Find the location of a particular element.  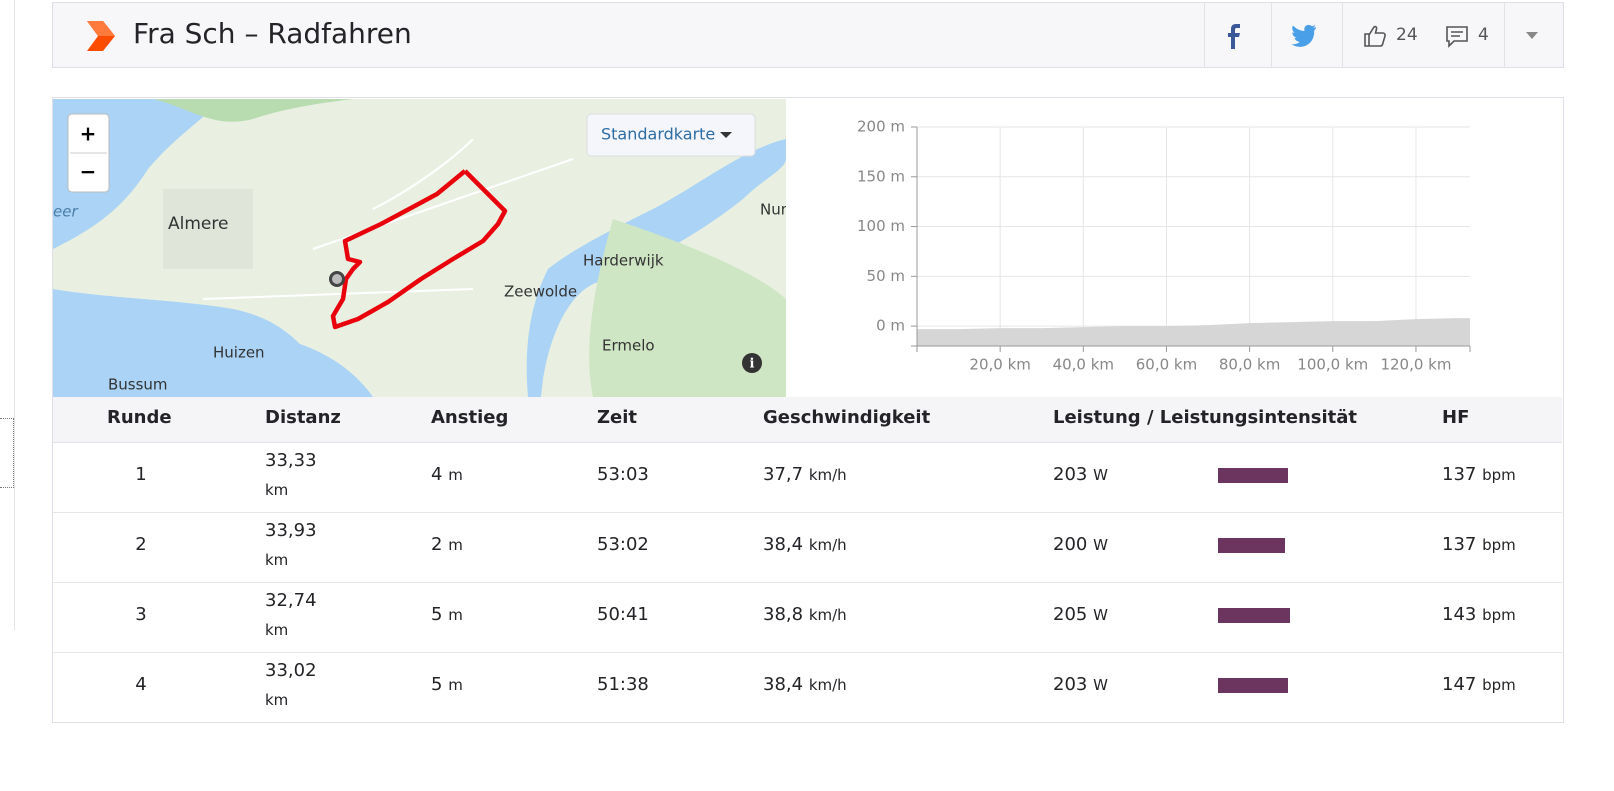

distance-value: 33,33 is located at coordinates (291, 460).